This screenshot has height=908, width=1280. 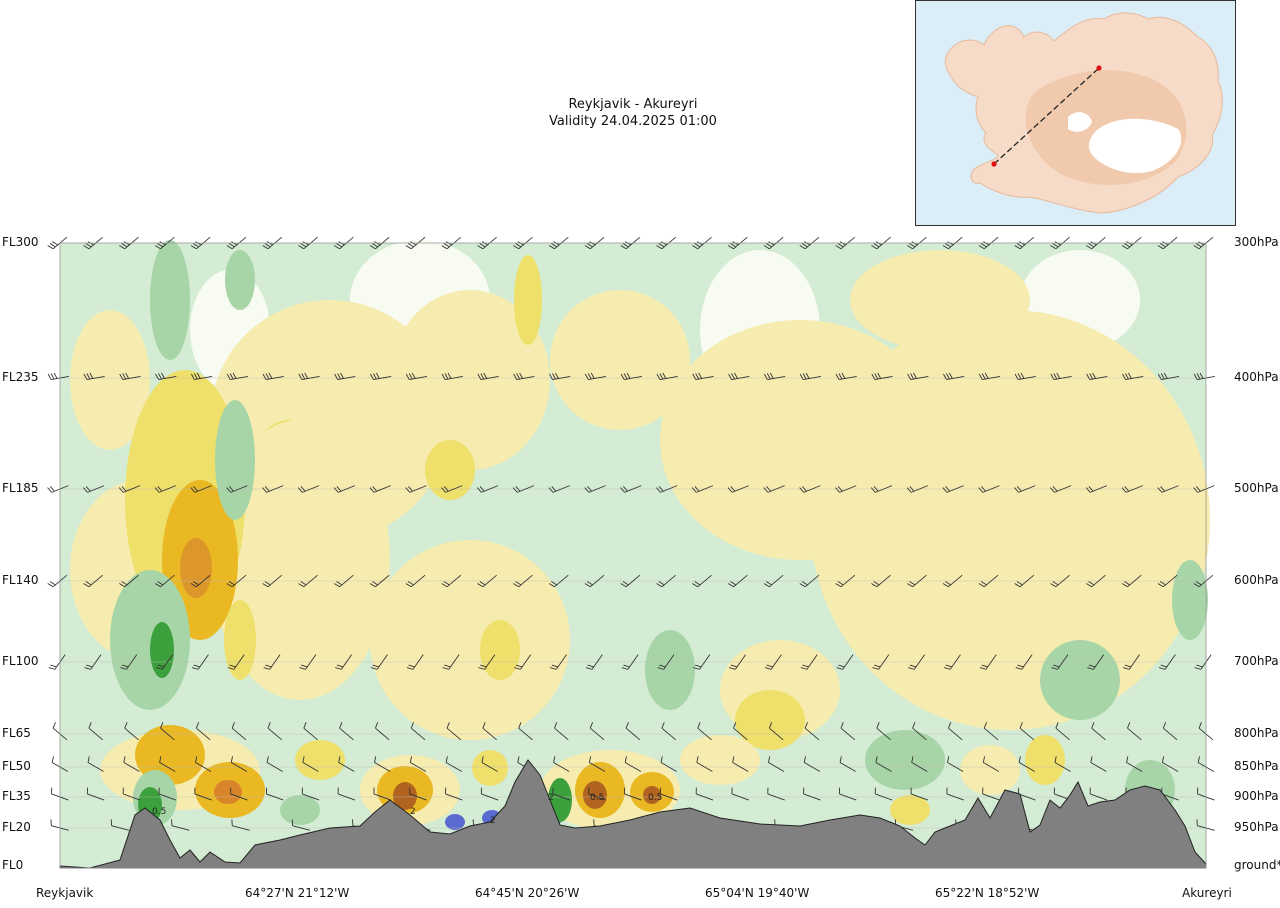 What do you see at coordinates (297, 893) in the screenshot?
I see `x-tick-label: 64°27'N 21°12'W` at bounding box center [297, 893].